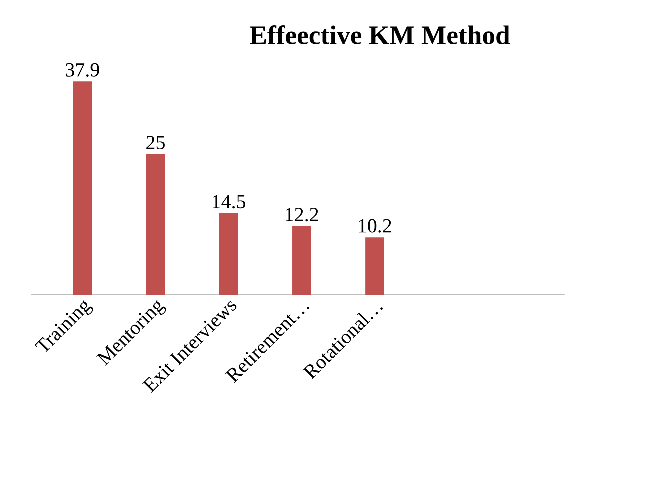 The height and width of the screenshot is (479, 647). I want to click on chart-title: Effeective KM Method, so click(380, 35).